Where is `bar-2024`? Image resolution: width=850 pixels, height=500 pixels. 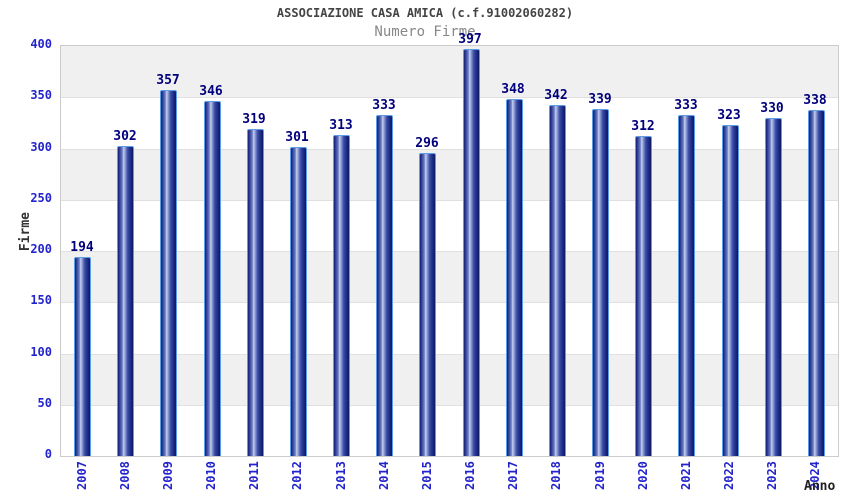 bar-2024 is located at coordinates (816, 283).